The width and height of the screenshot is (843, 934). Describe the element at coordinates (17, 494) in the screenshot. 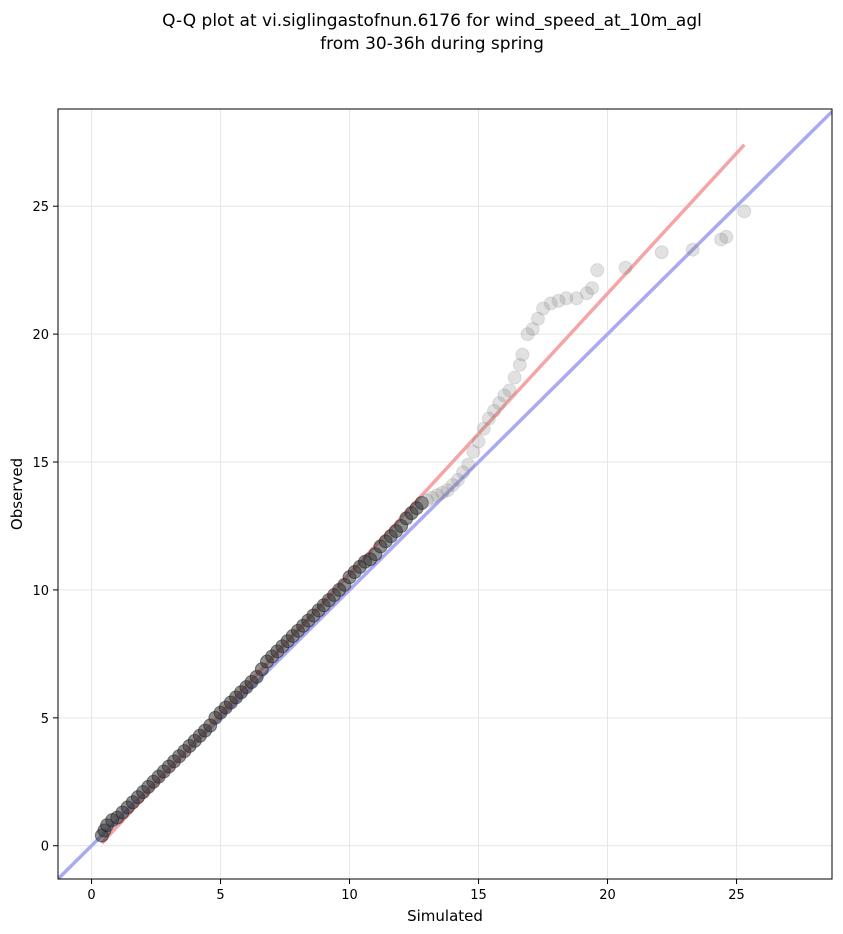

I see `y-axis-label: Observed` at that location.